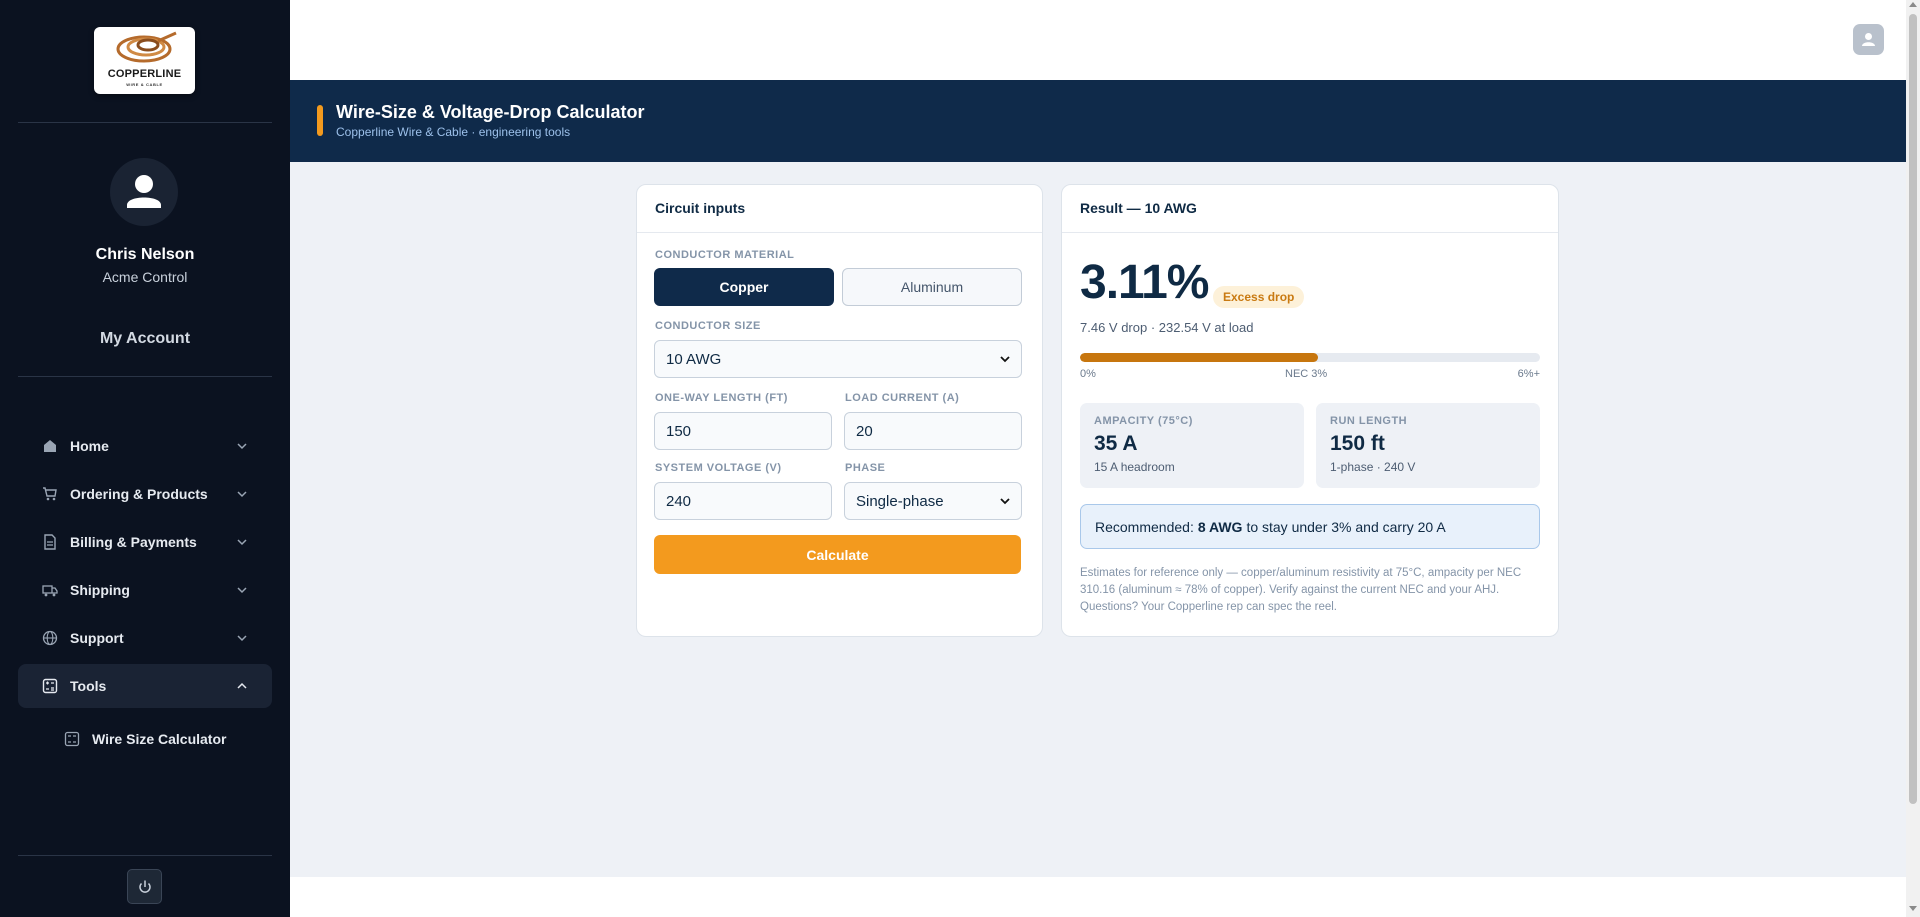 The width and height of the screenshot is (1920, 917). I want to click on drop-progress-fill, so click(1199, 357).